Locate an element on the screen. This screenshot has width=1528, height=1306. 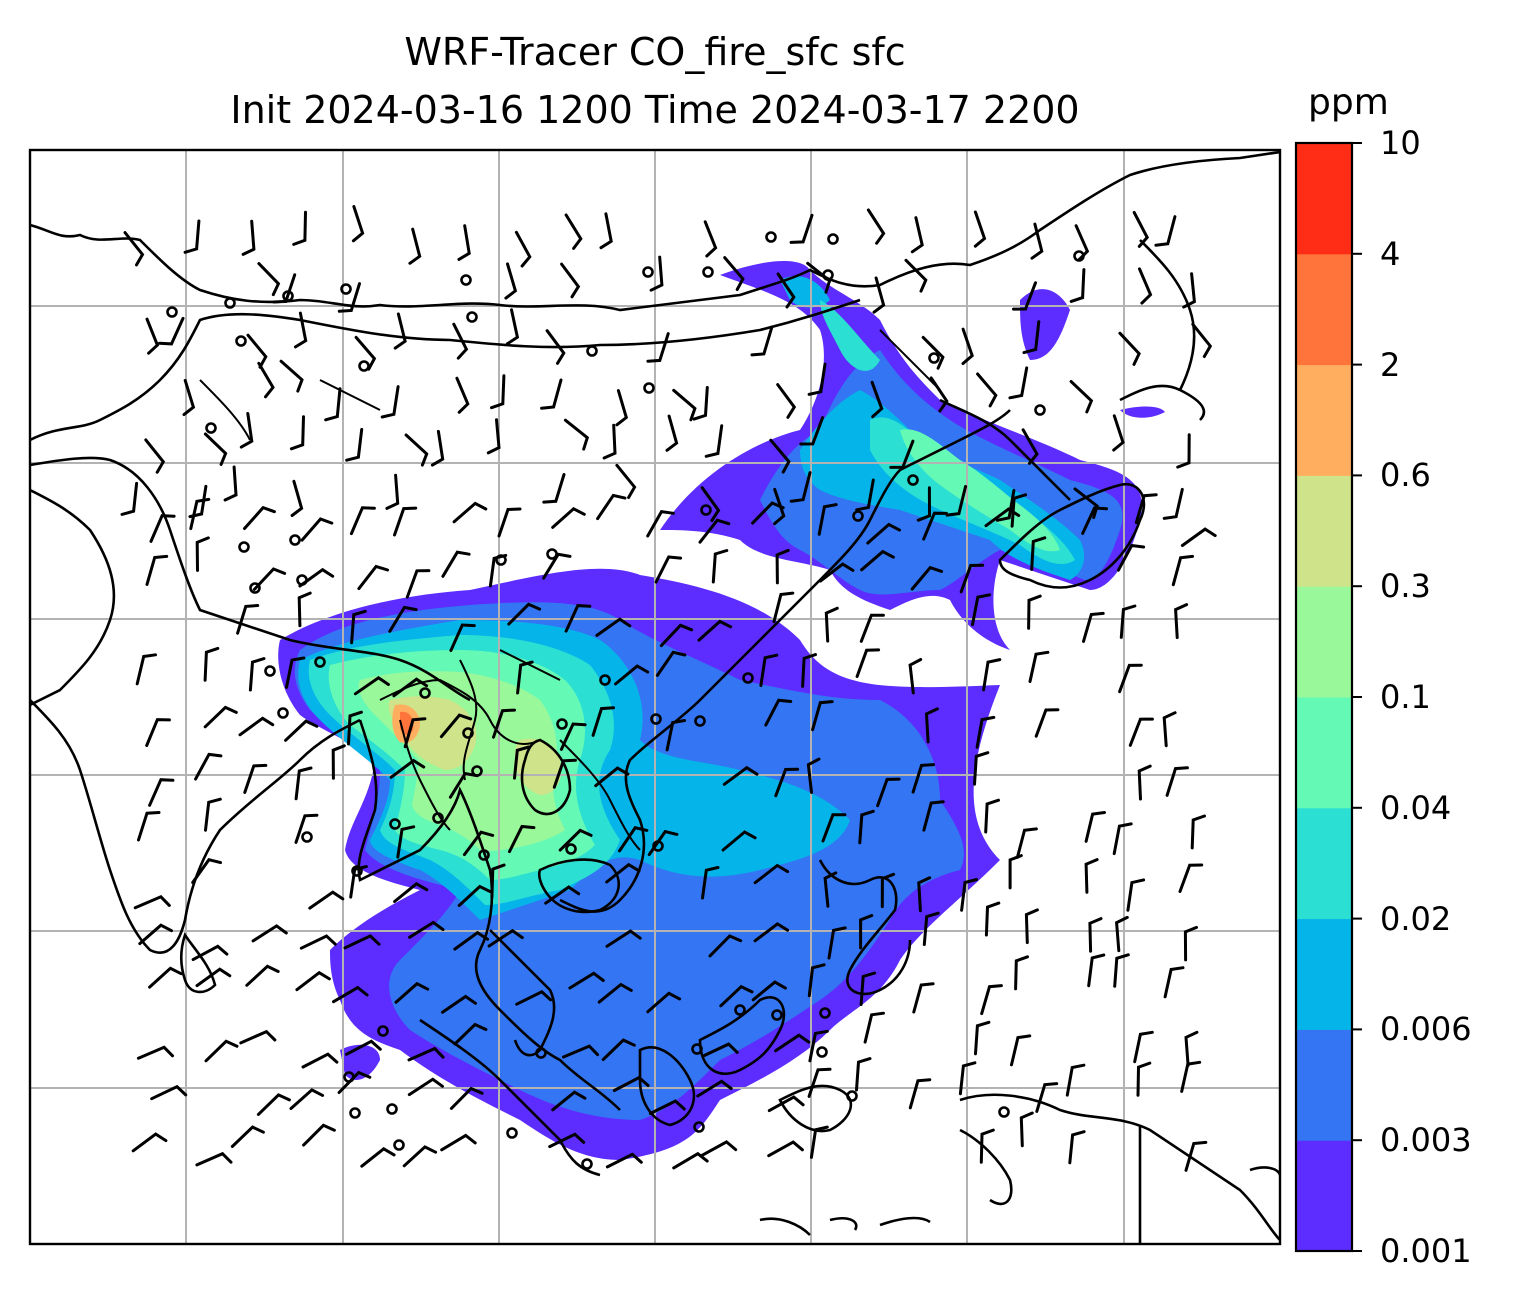
colorbar-tick-label: 10 is located at coordinates (1400, 143).